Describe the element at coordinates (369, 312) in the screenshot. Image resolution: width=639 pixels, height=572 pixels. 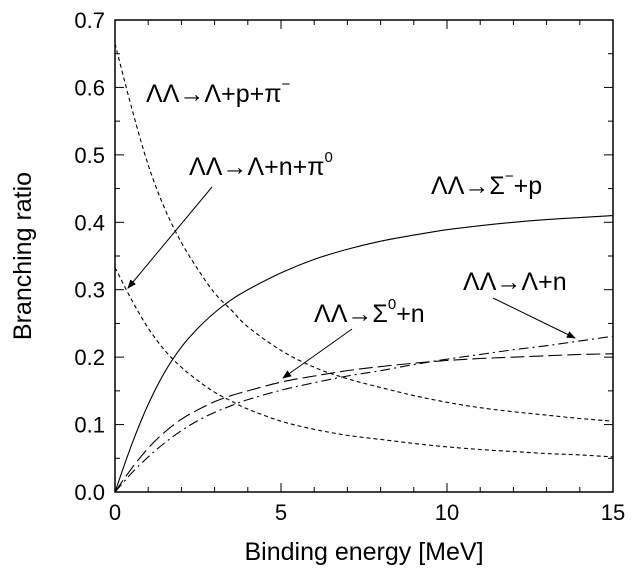
I see `annotation-sigma-zero-n: ΛΛ→Σ0+n` at that location.